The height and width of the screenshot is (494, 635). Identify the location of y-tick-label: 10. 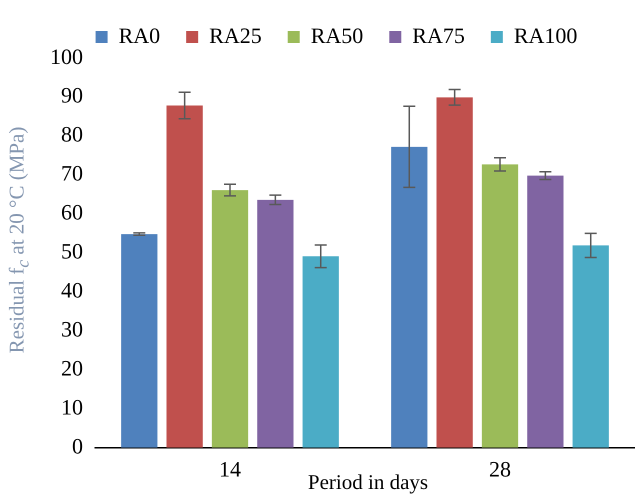
(72, 407).